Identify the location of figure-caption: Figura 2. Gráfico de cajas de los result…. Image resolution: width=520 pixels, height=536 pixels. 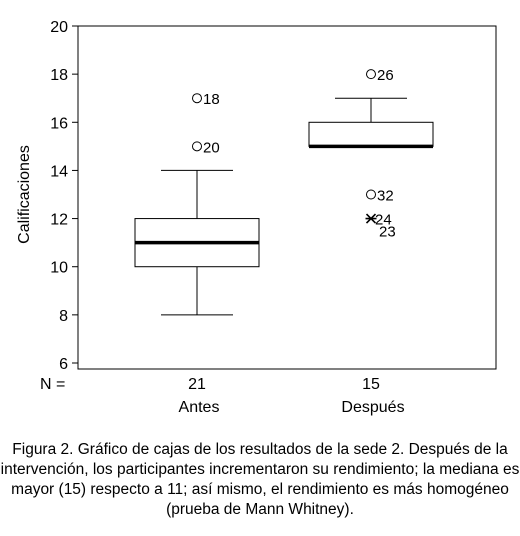
(260, 479).